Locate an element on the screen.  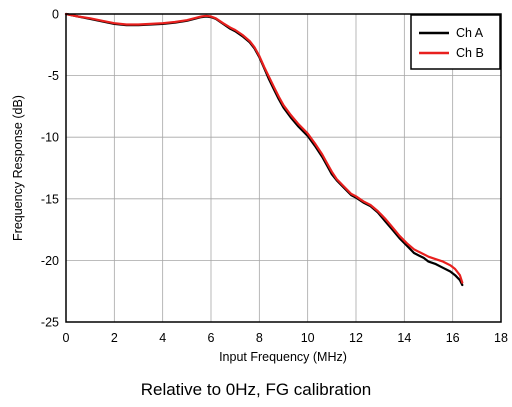
y-tick-label: -20 is located at coordinates (50, 261).